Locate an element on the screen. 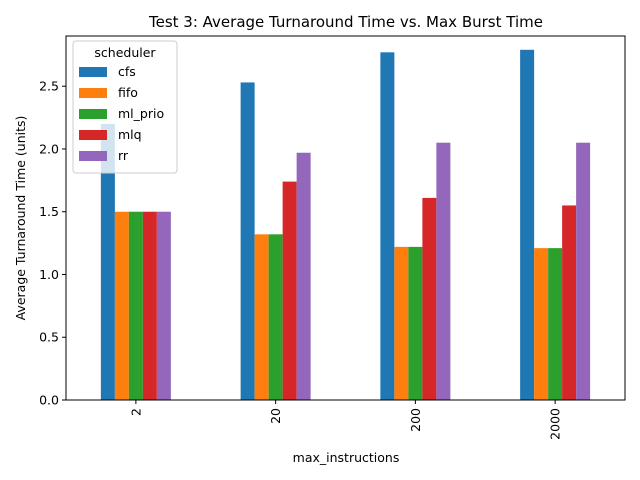 This screenshot has width=640, height=480. y-tick-label: 0.0 is located at coordinates (49, 400).